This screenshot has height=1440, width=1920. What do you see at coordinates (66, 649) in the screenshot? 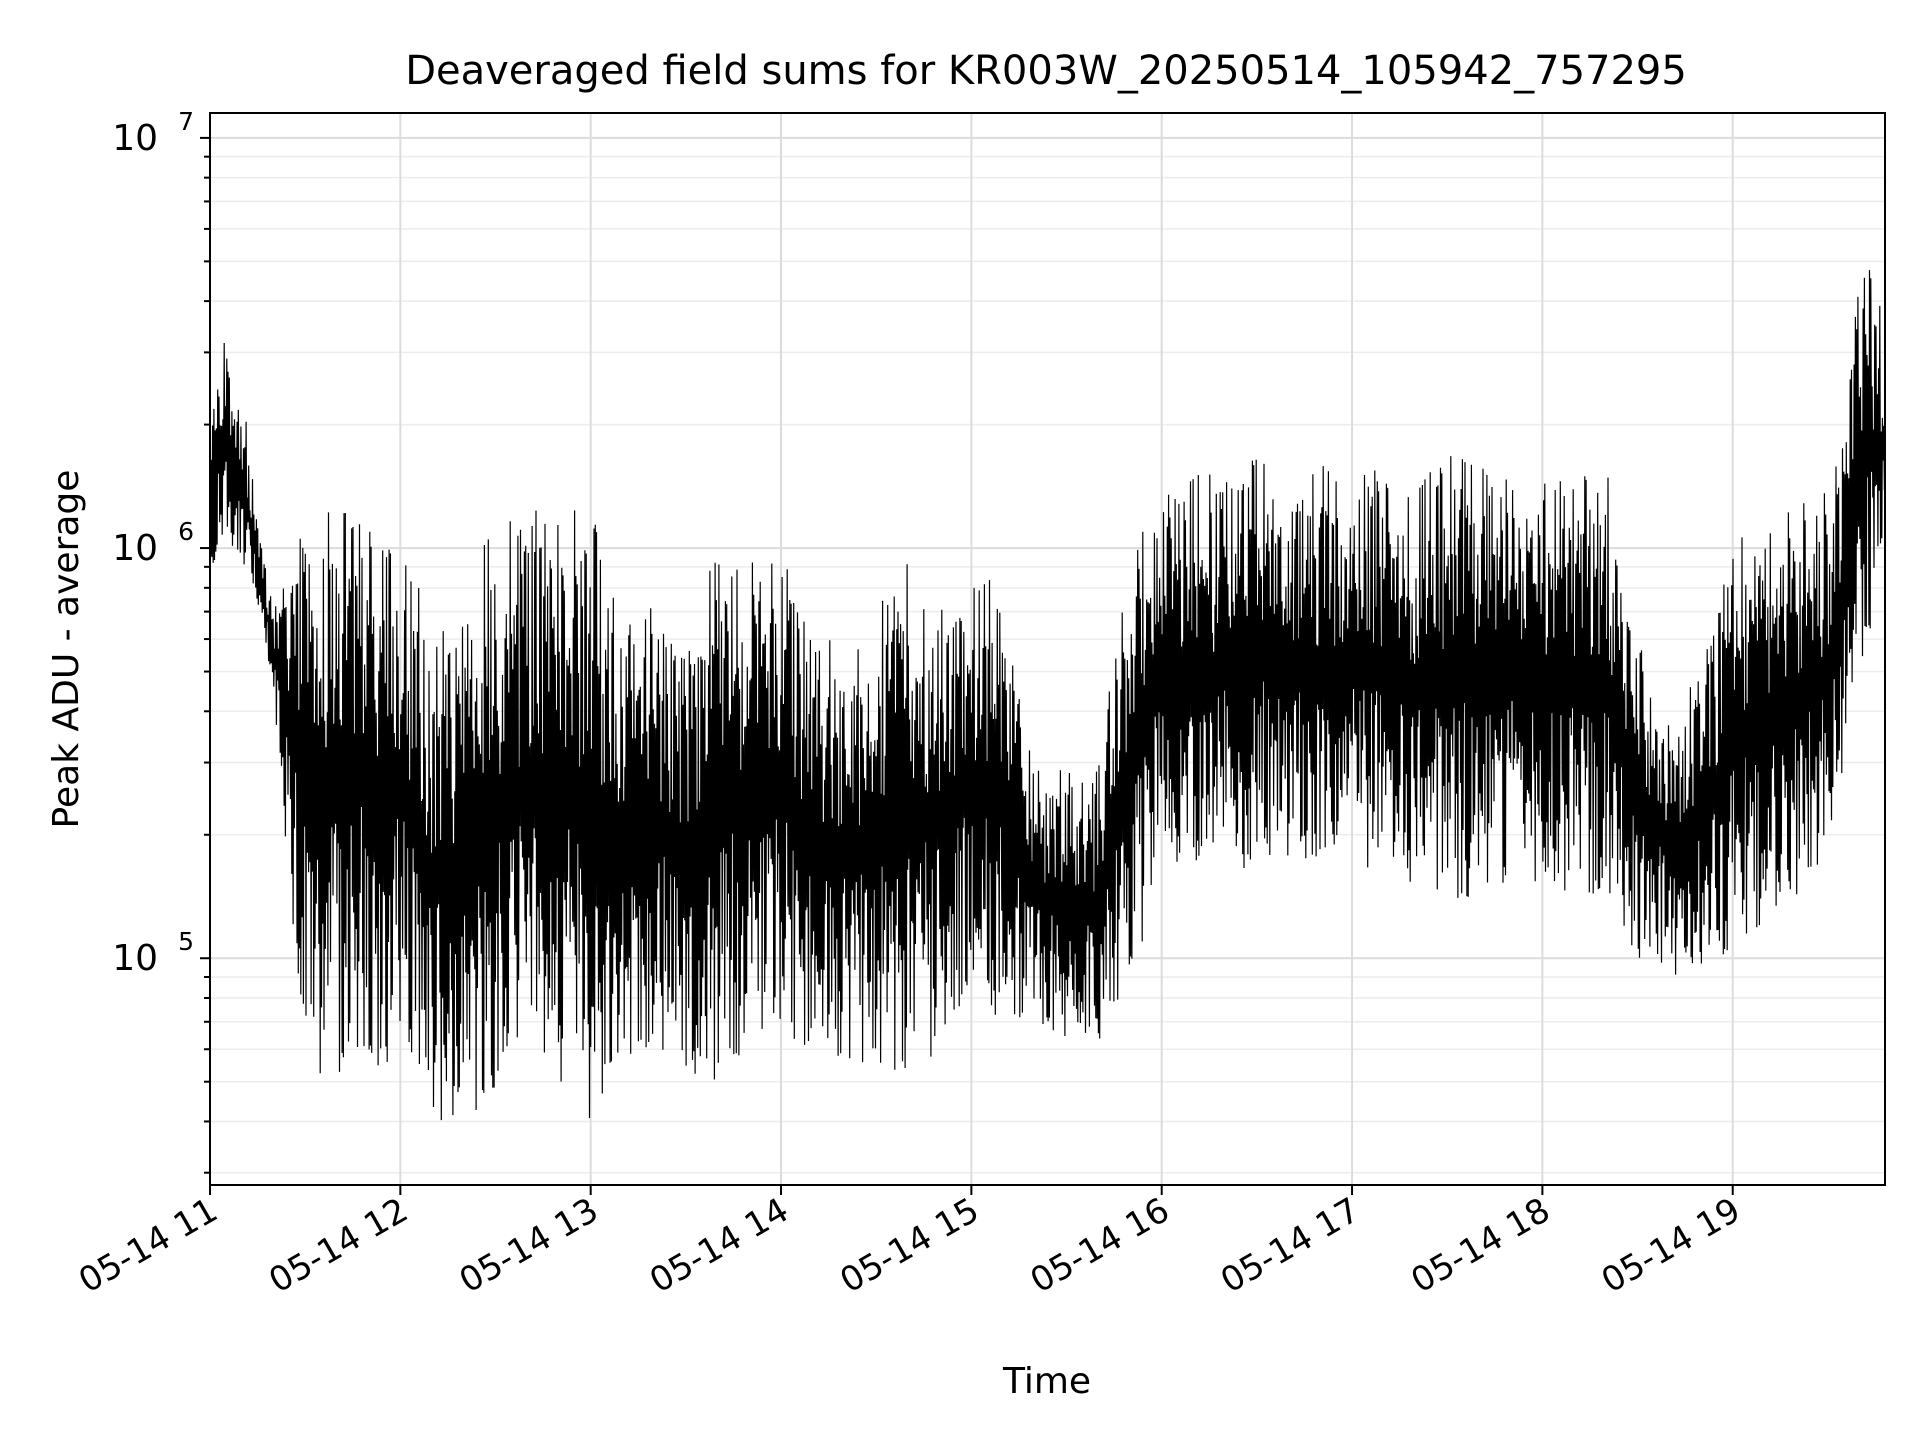
I see `y-axis-label: Peak ADU - average` at bounding box center [66, 649].